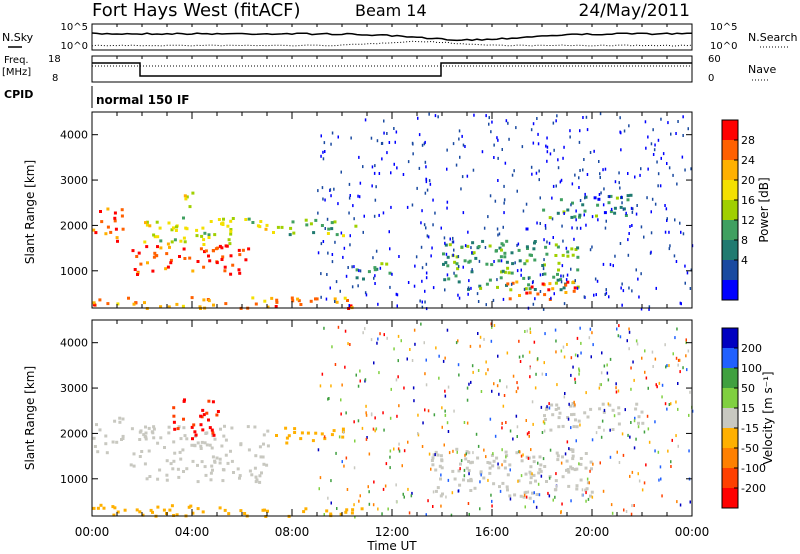  Describe the element at coordinates (723, 46) in the screenshot. I see `noise-tick-right-bottom: 10^0` at that location.